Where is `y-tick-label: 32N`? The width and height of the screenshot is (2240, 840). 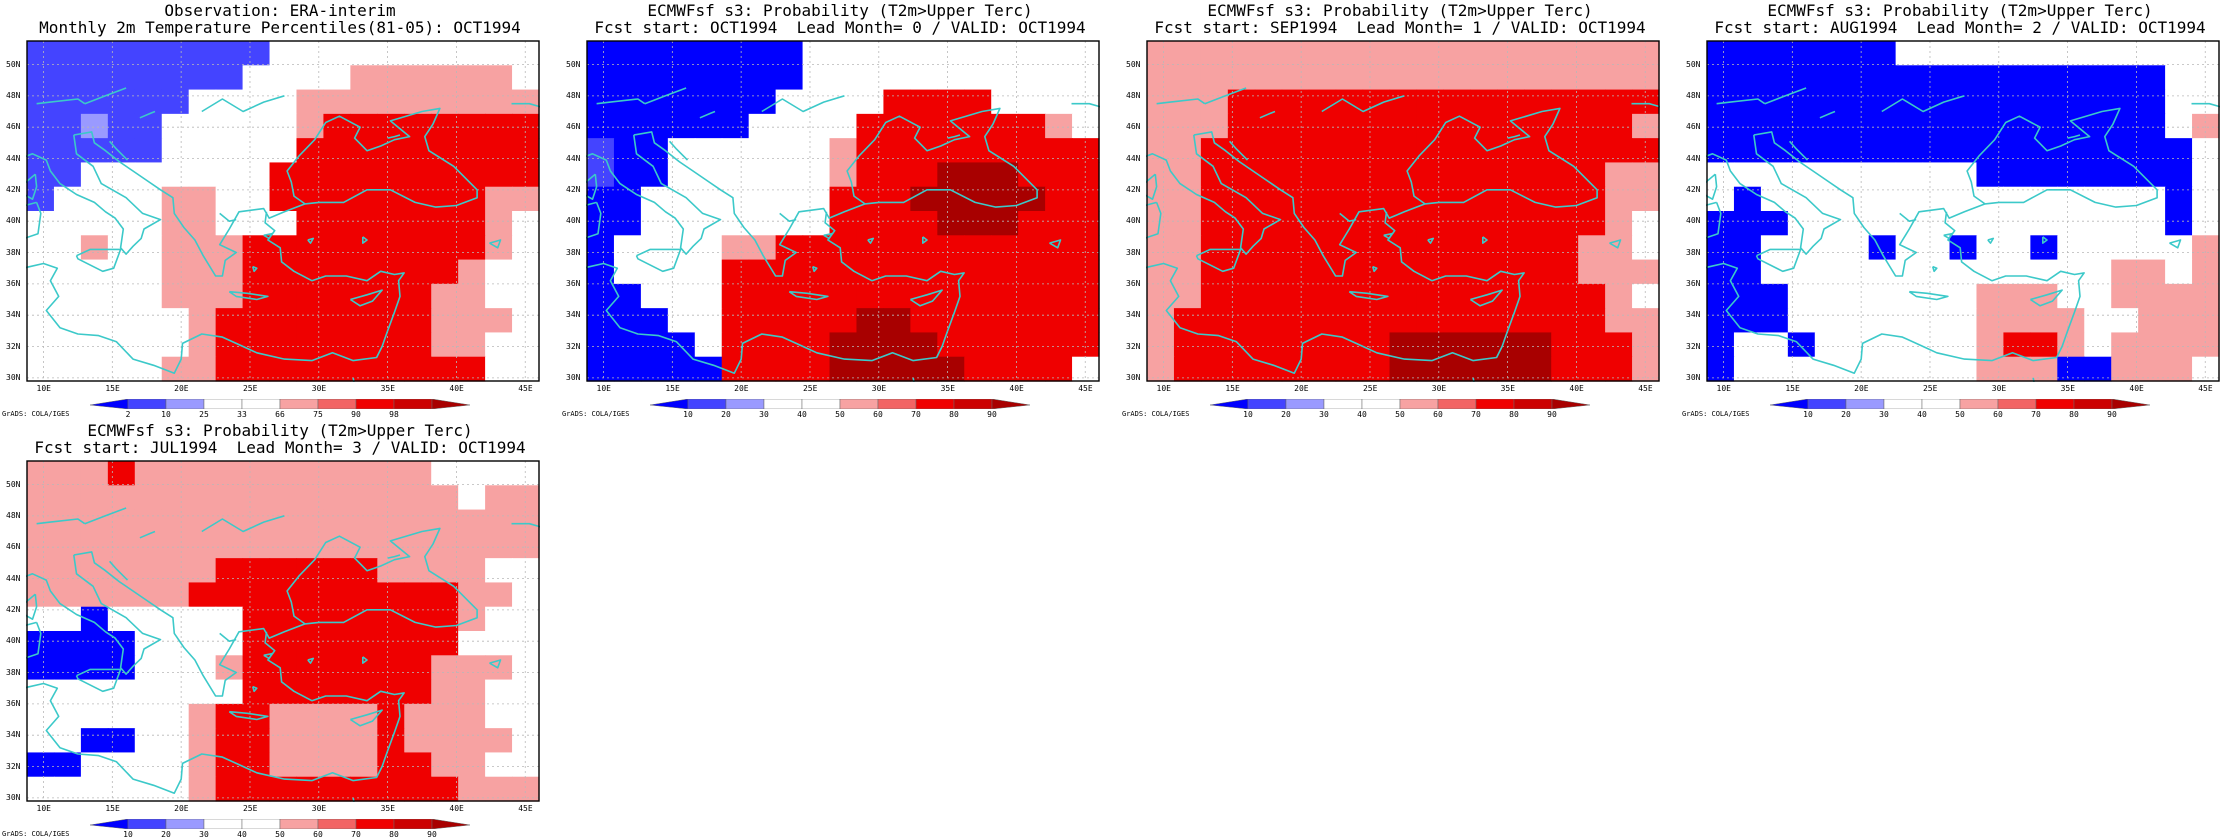
y-tick-label: 32N is located at coordinates (573, 346).